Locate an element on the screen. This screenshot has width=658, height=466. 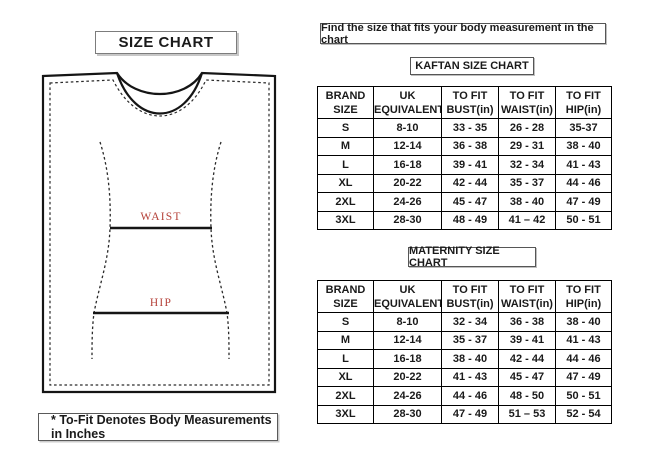
table-row: S 8-10 32 - 34 36 - 38 38 - 40 is located at coordinates (464, 322).